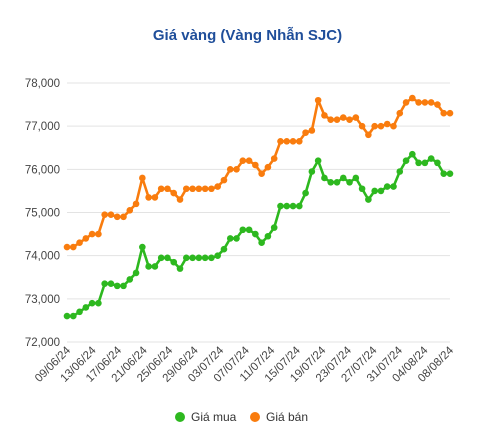 This screenshot has width=495, height=442. Describe the element at coordinates (42, 300) in the screenshot. I see `y-tick-label: 73,000` at that location.